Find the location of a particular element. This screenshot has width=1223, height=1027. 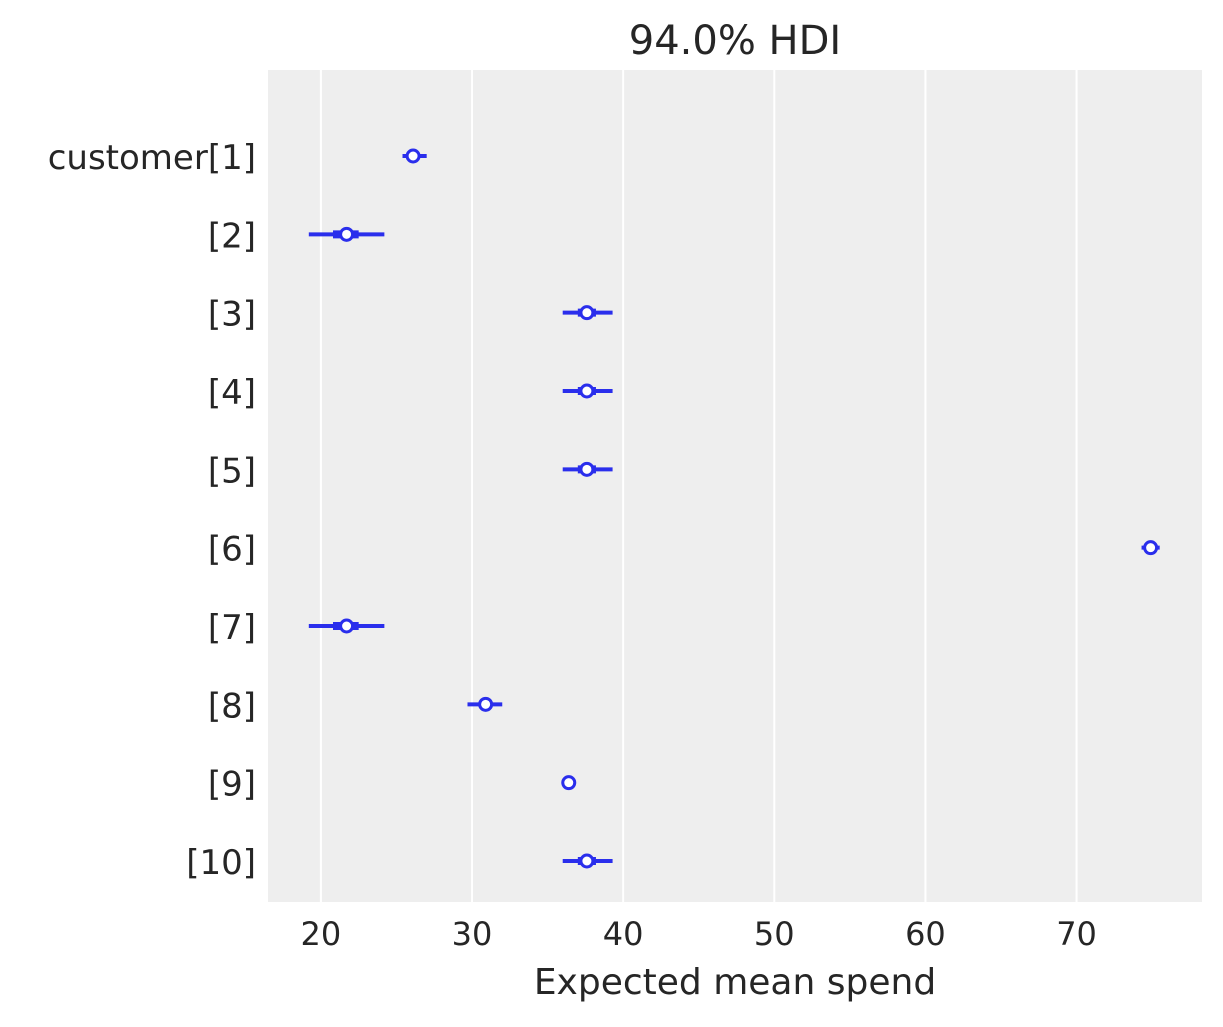

row-label: [9] is located at coordinates (232, 785).